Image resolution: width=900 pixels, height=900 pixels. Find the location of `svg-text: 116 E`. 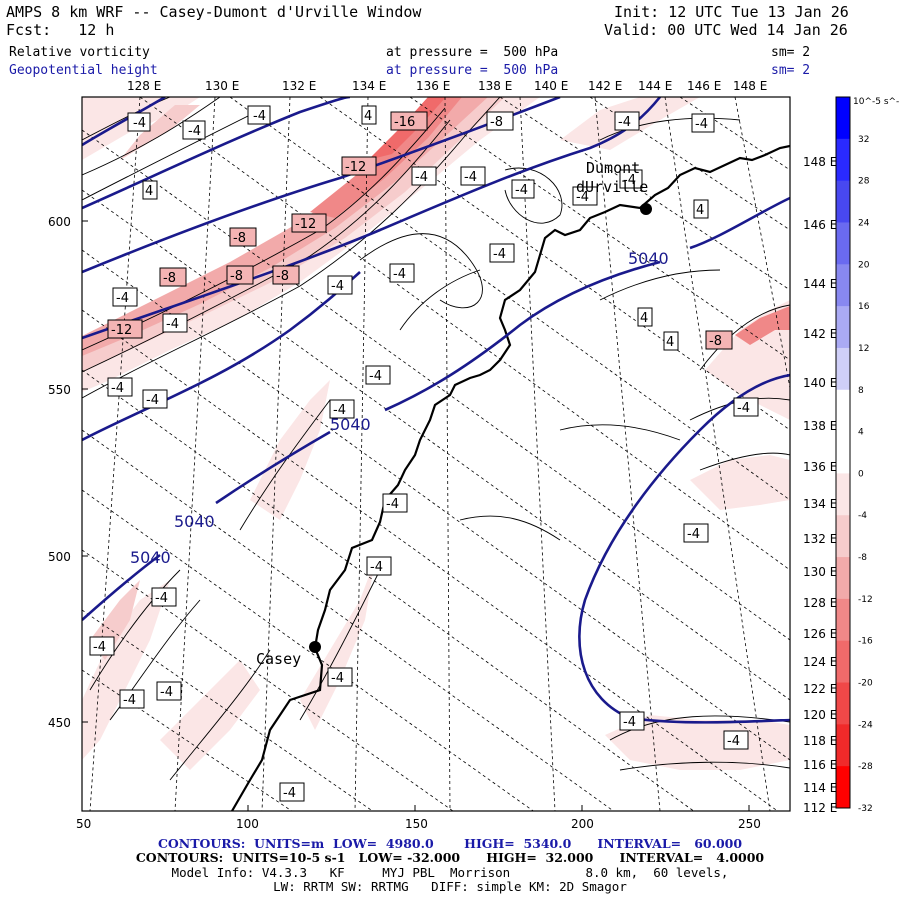

svg-text: 116 E is located at coordinates (820, 765).